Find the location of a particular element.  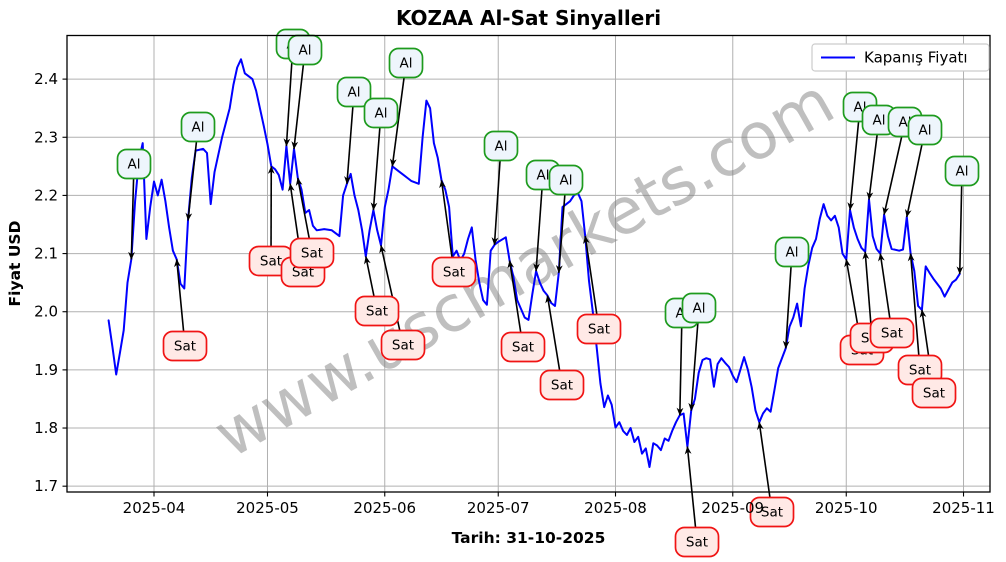

y-tick-label: 1.9 is located at coordinates (46, 370).